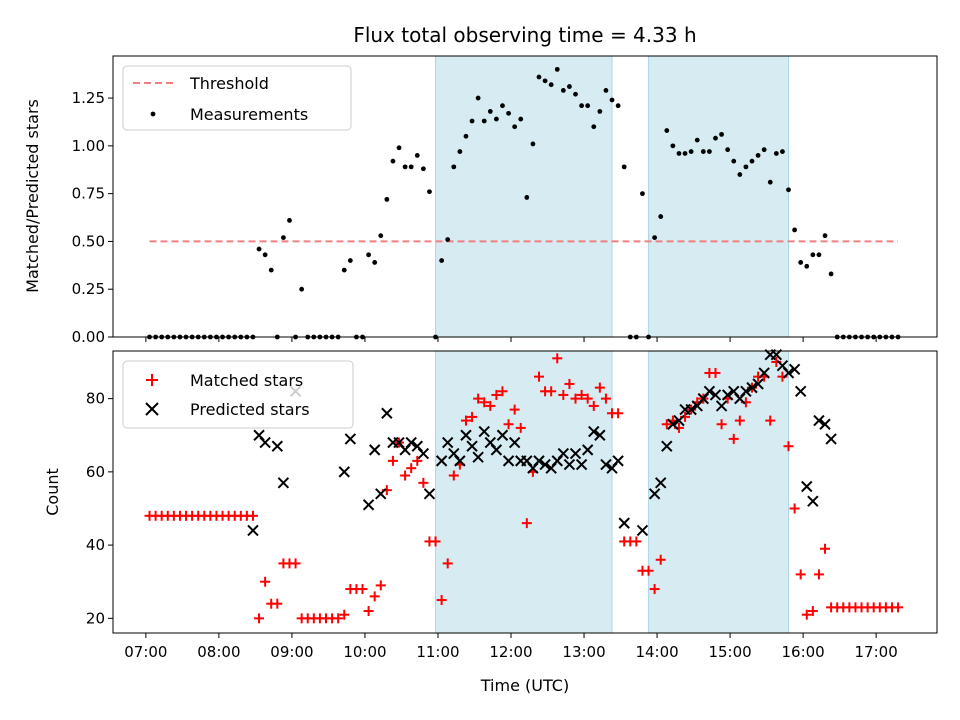 The image size is (960, 720). Describe the element at coordinates (237, 98) in the screenshot. I see `top-legend: Threshold Measurements` at that location.